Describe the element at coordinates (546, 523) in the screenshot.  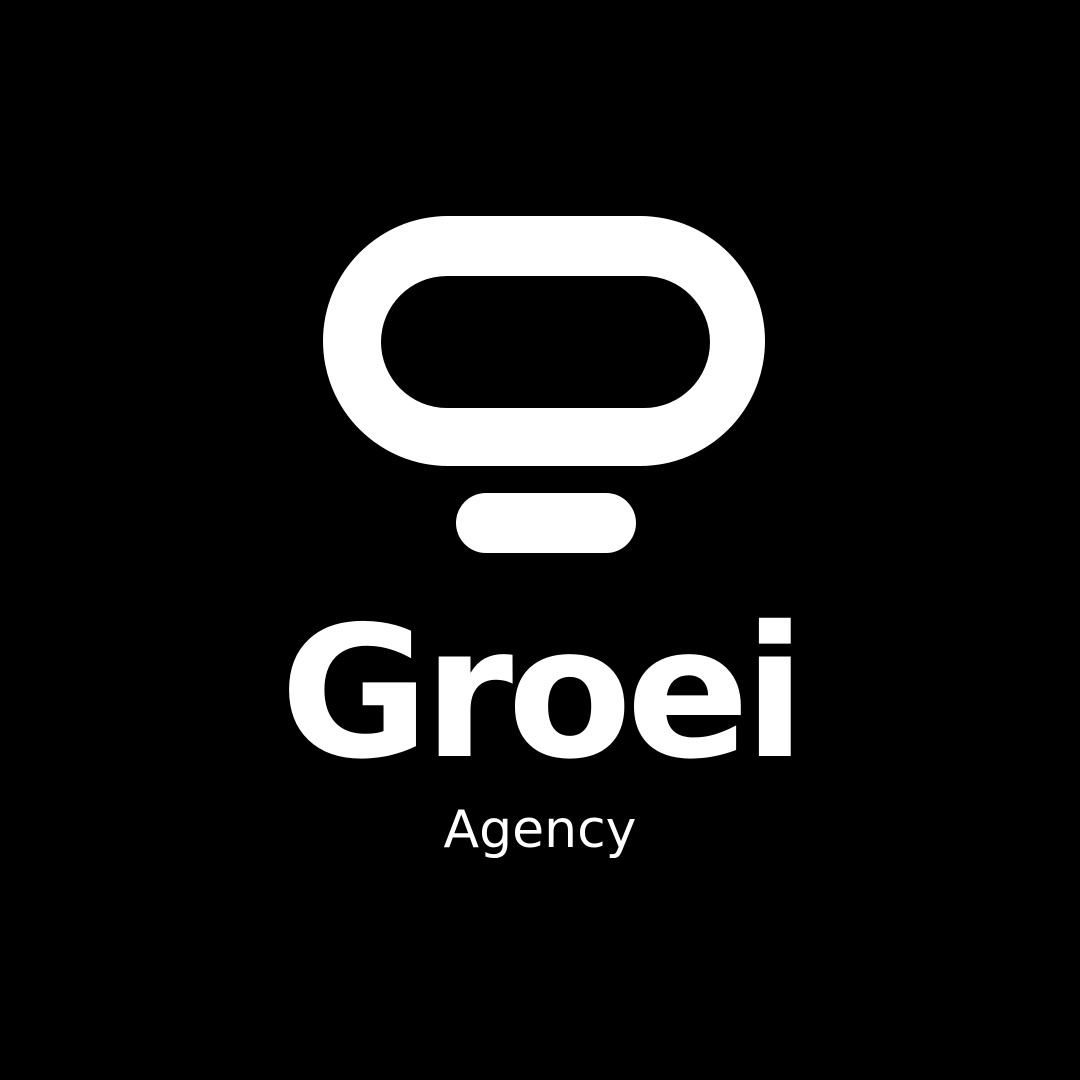
I see `lightbulb-base` at that location.